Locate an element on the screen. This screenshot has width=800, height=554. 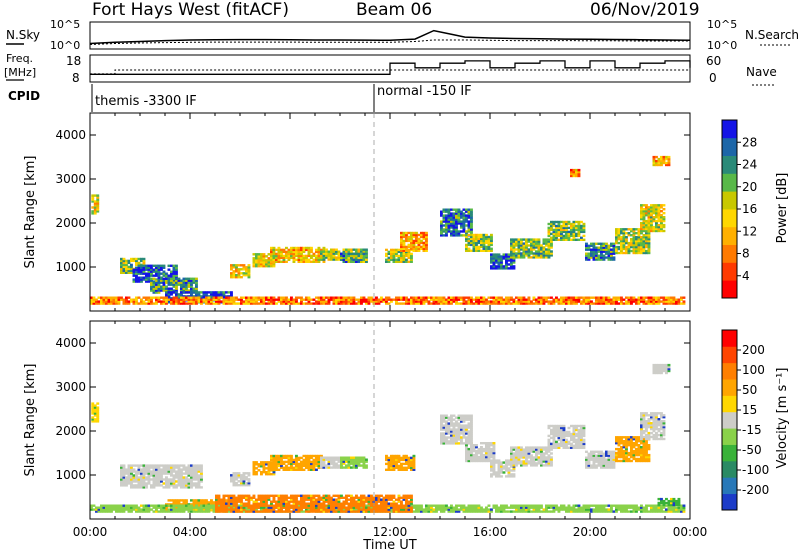
freq-panel-frame is located at coordinates (390, 68).